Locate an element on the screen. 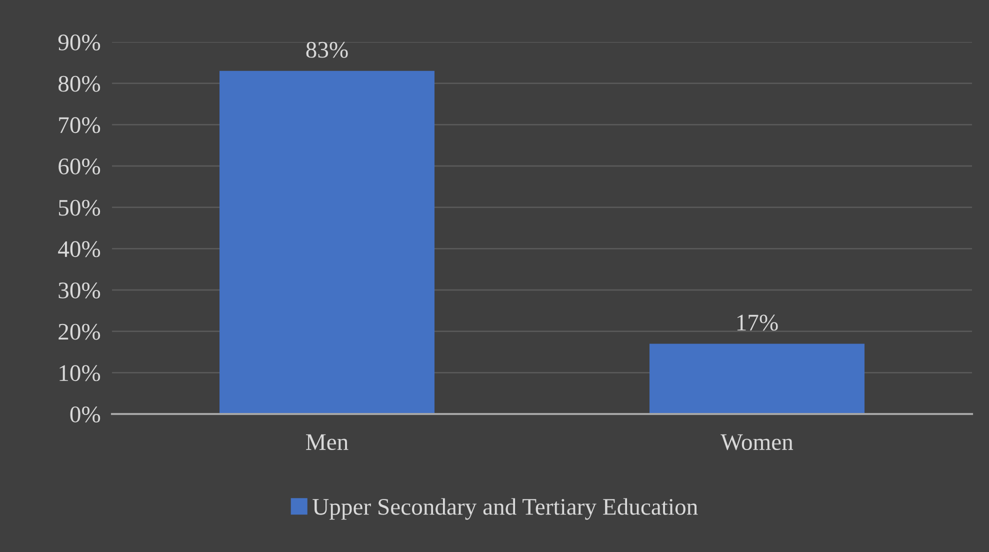 Image resolution: width=989 pixels, height=552 pixels. y-tick-label: 90% is located at coordinates (79, 42).